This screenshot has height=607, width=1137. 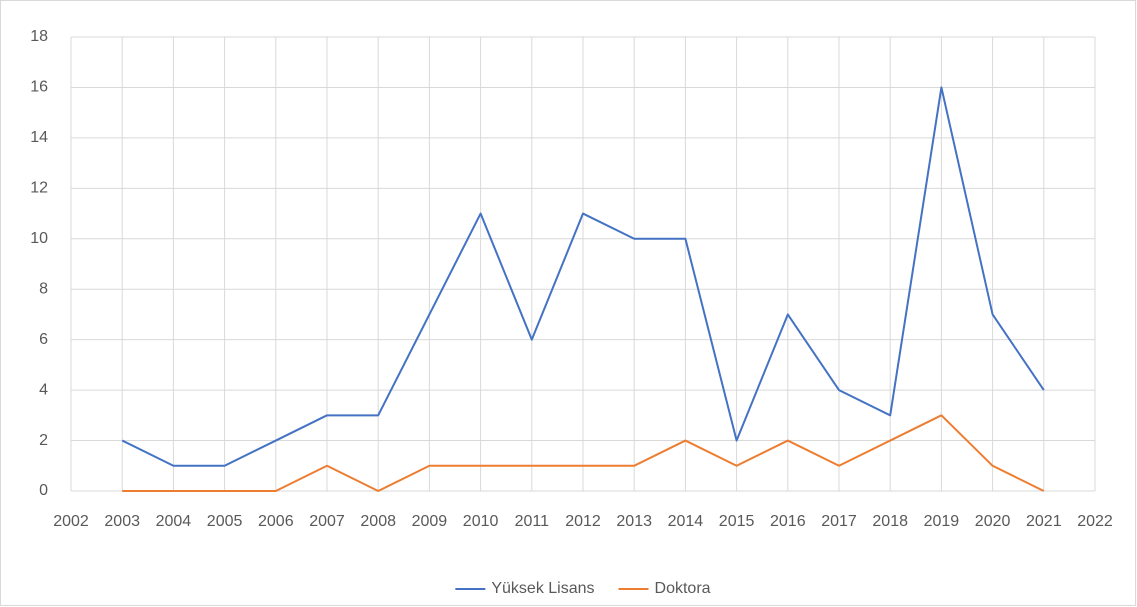 I want to click on x-tick-label: 2002, so click(x=71, y=521).